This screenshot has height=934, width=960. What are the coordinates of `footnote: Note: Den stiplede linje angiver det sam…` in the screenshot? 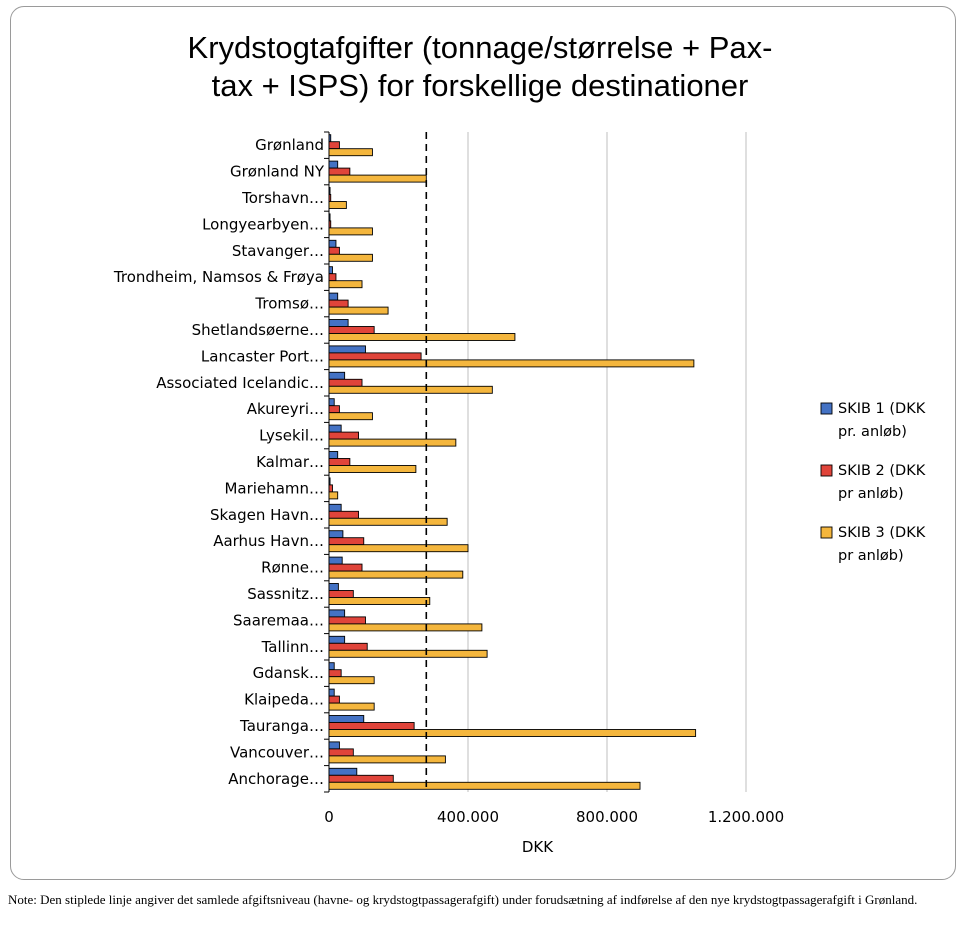 It's located at (463, 899).